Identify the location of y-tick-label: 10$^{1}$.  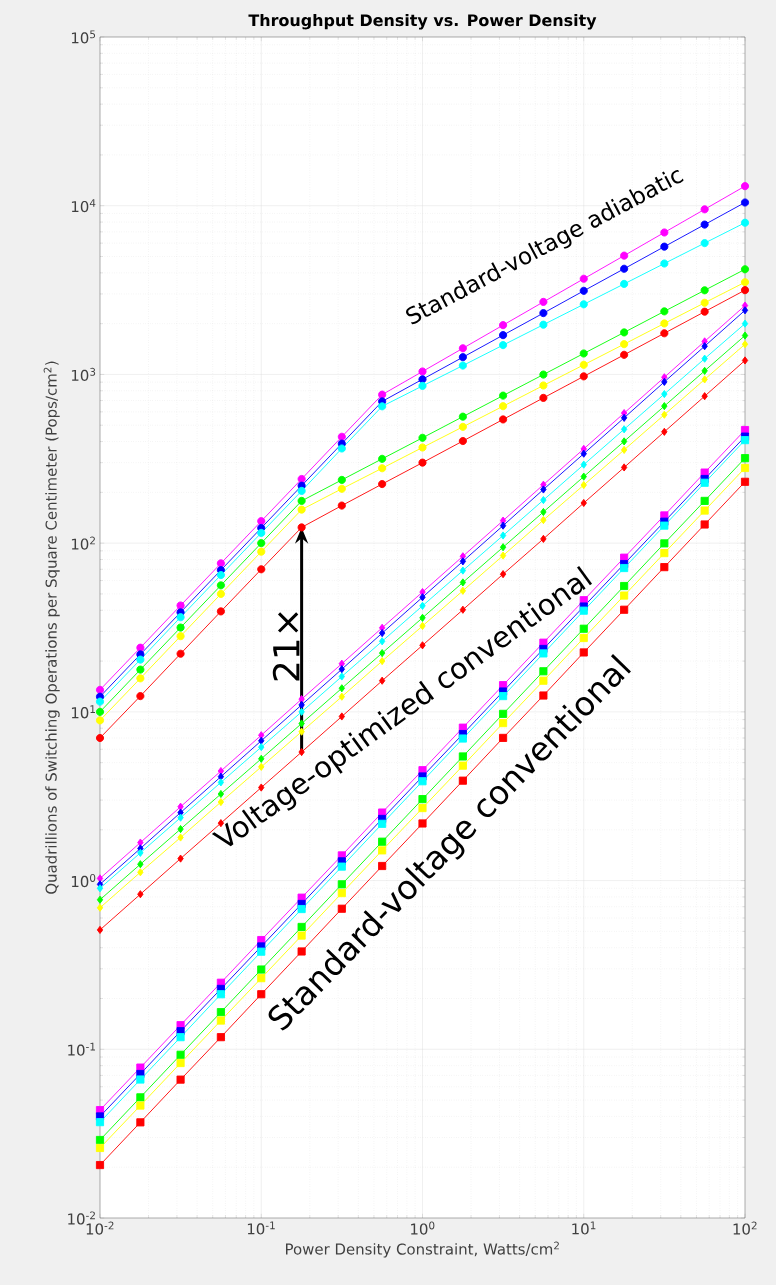
(83, 712).